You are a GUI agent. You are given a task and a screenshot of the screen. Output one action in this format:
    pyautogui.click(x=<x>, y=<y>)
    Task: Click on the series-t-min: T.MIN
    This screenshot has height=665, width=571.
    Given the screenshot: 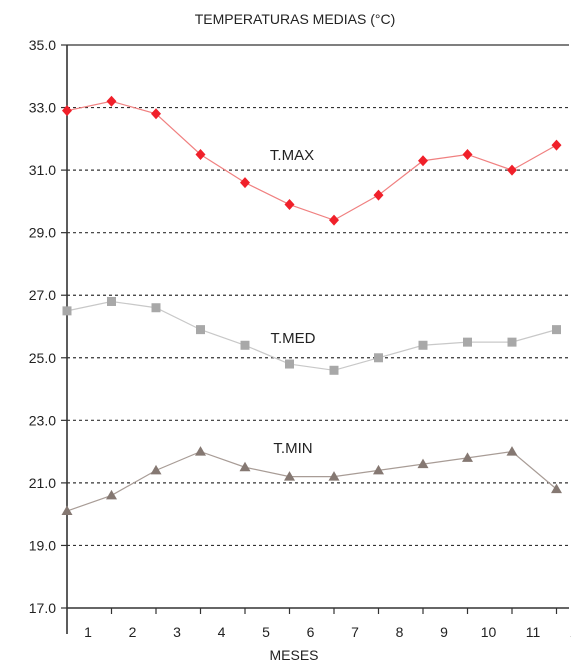 What is the action you would take?
    pyautogui.click(x=311, y=478)
    